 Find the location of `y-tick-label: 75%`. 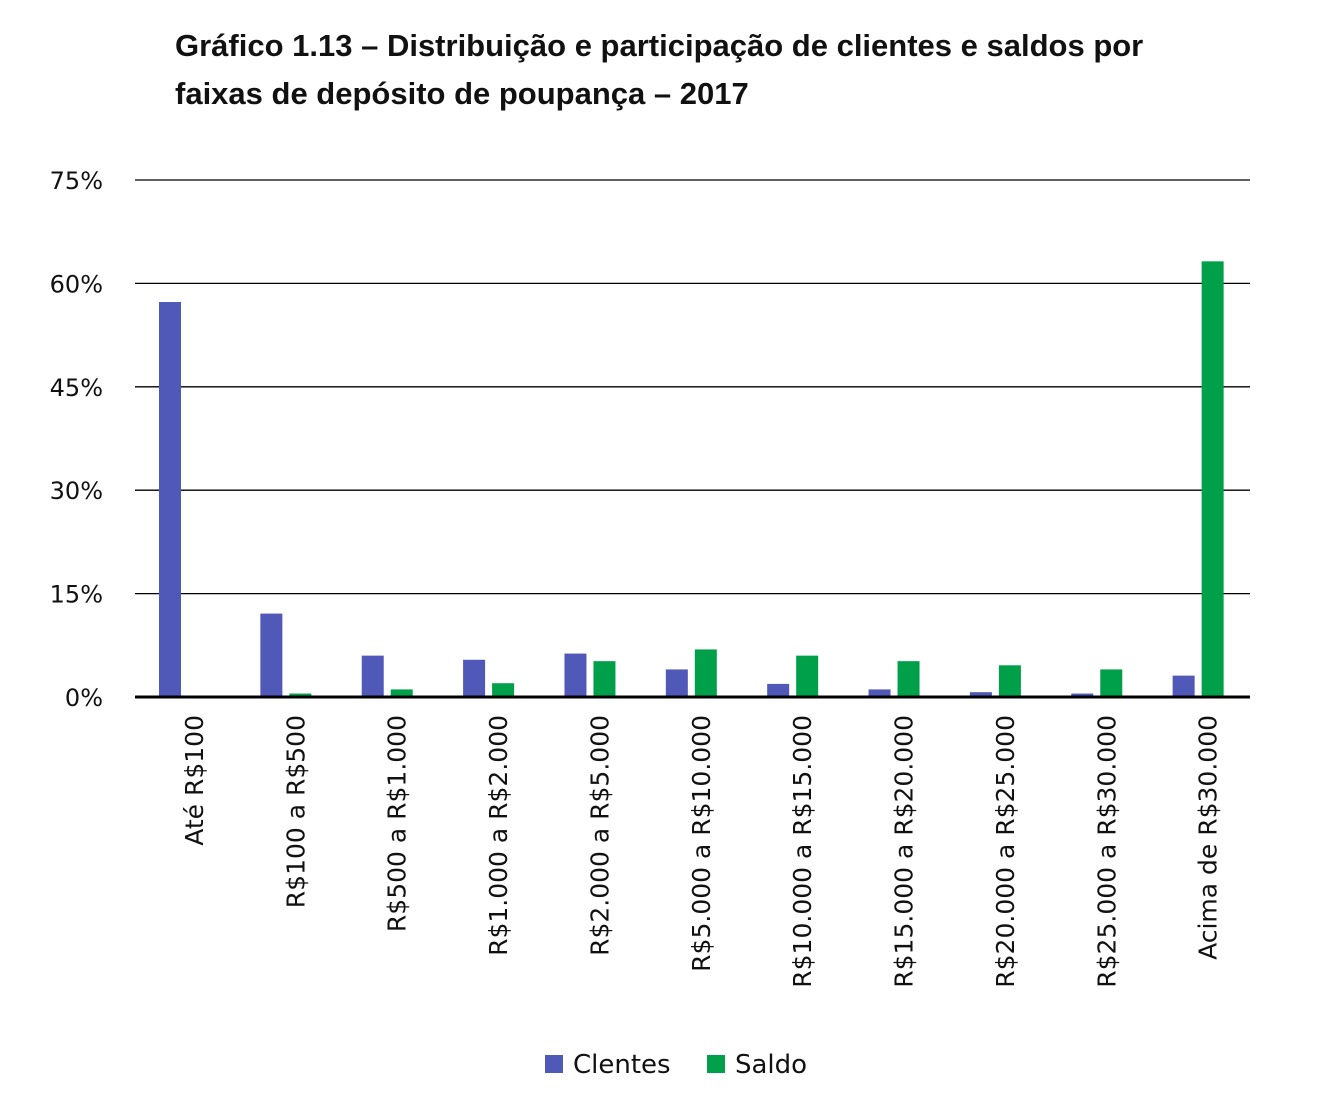

y-tick-label: 75% is located at coordinates (76, 181).